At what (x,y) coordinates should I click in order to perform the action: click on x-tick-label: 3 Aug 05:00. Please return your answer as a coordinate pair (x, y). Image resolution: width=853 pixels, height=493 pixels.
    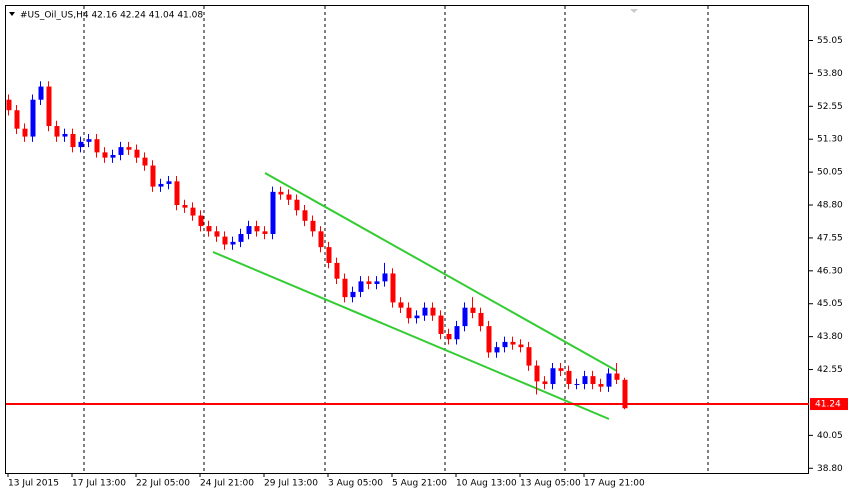
    Looking at the image, I should click on (355, 484).